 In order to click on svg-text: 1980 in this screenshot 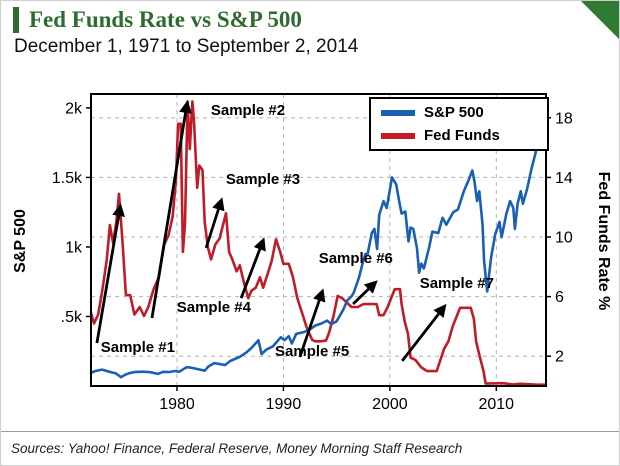, I will do `click(177, 404)`.